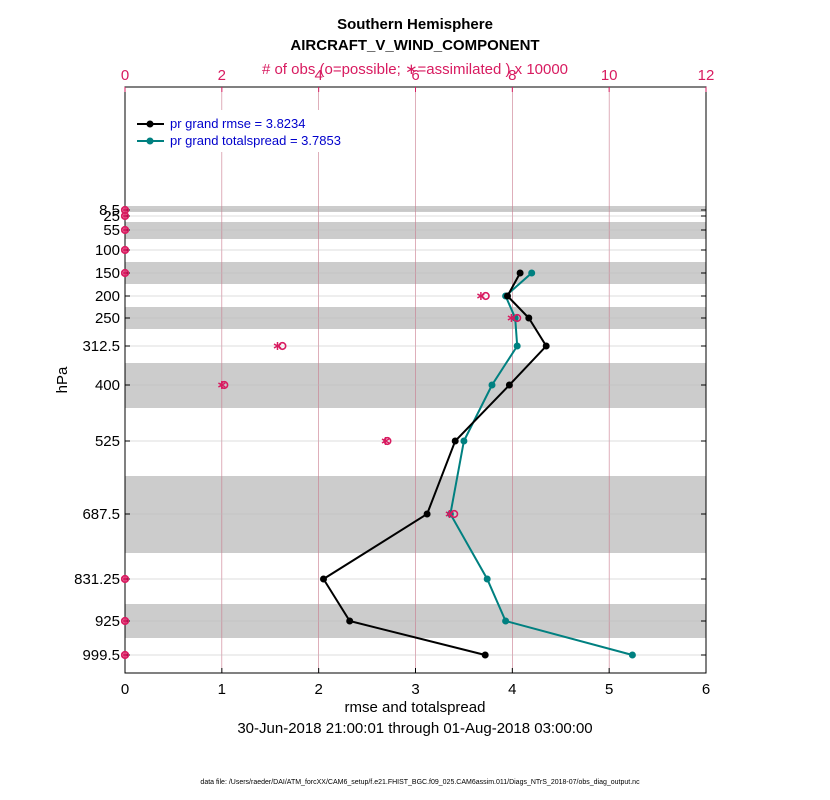 This screenshot has width=830, height=800. Describe the element at coordinates (107, 621) in the screenshot. I see `level-tick-label: 925` at that location.